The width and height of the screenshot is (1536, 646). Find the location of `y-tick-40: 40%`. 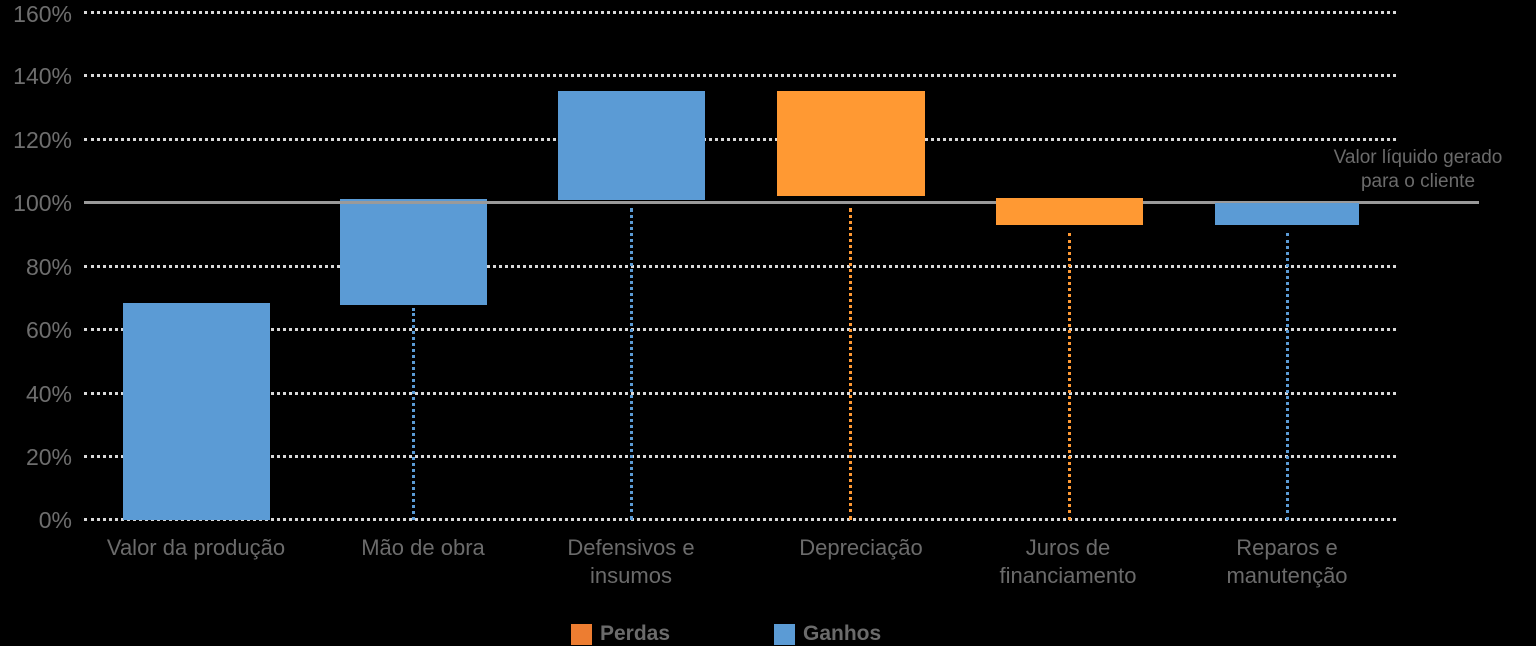

y-tick-40: 40% is located at coordinates (48, 394).